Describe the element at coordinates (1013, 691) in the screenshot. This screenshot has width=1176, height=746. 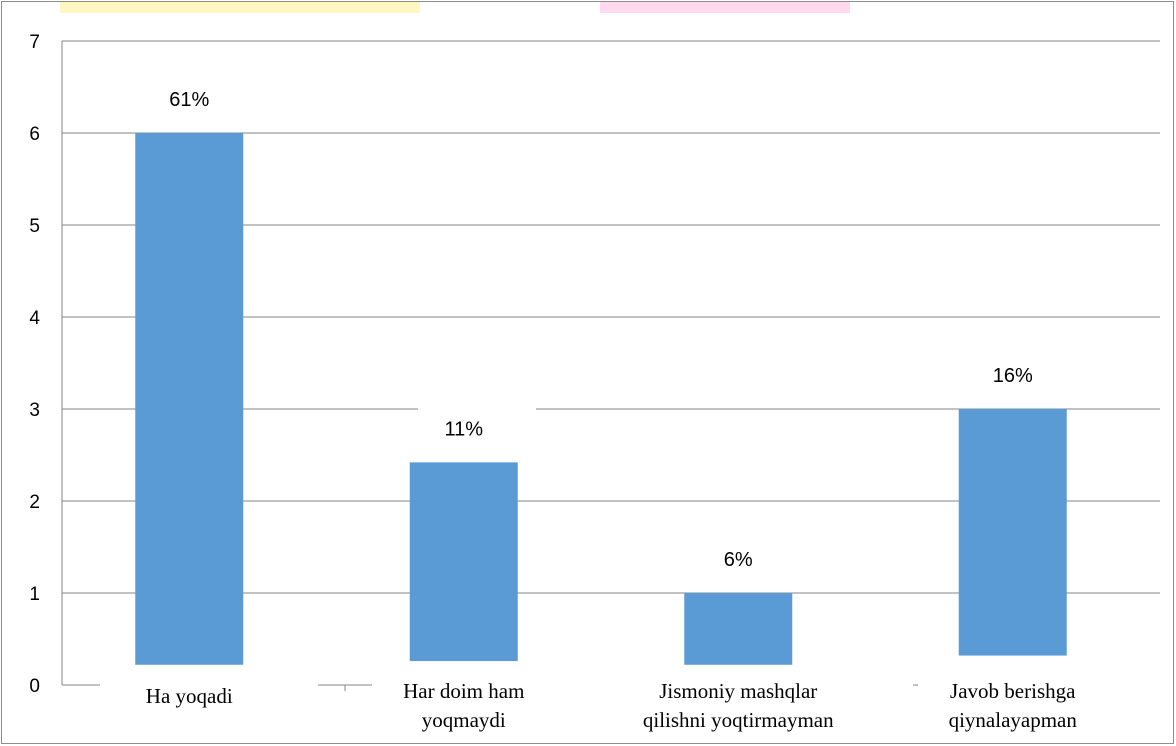
I see `x-category-label: Javob berishga` at that location.